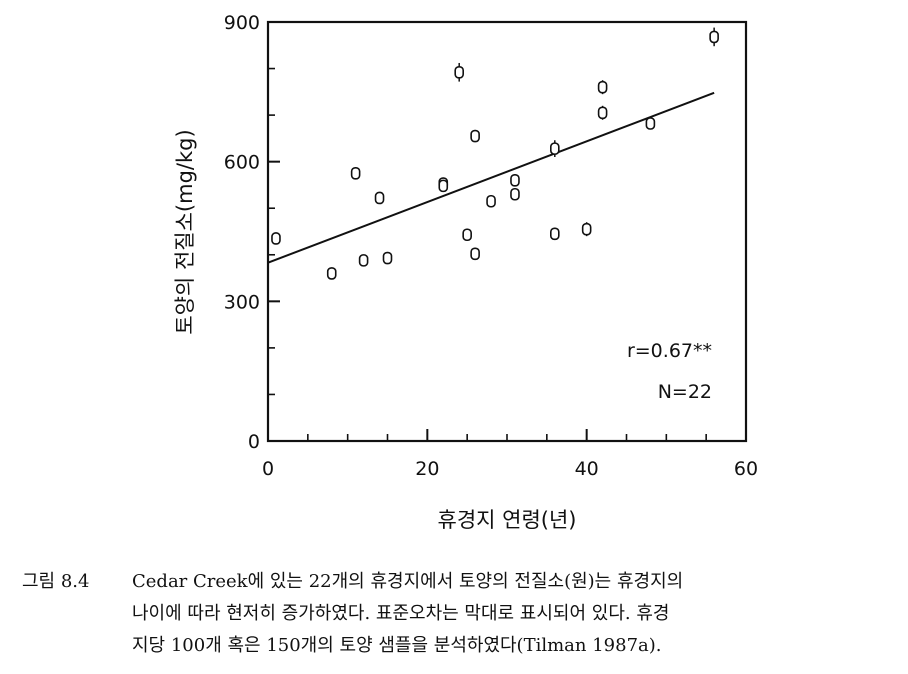  I want to click on correlation-stat: r=0.67**, so click(669, 351).